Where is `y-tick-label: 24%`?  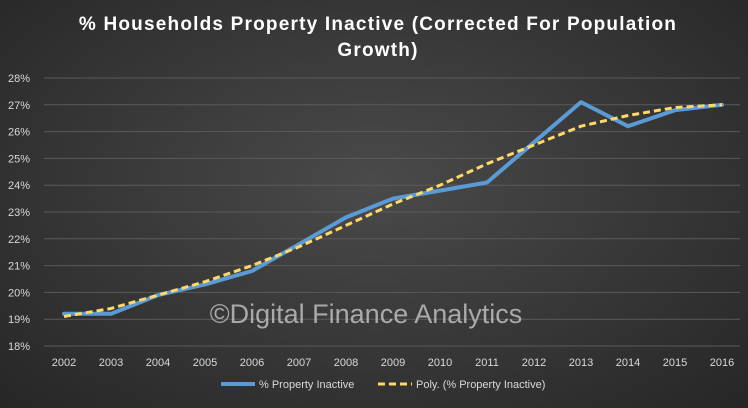
y-tick-label: 24% is located at coordinates (19, 186).